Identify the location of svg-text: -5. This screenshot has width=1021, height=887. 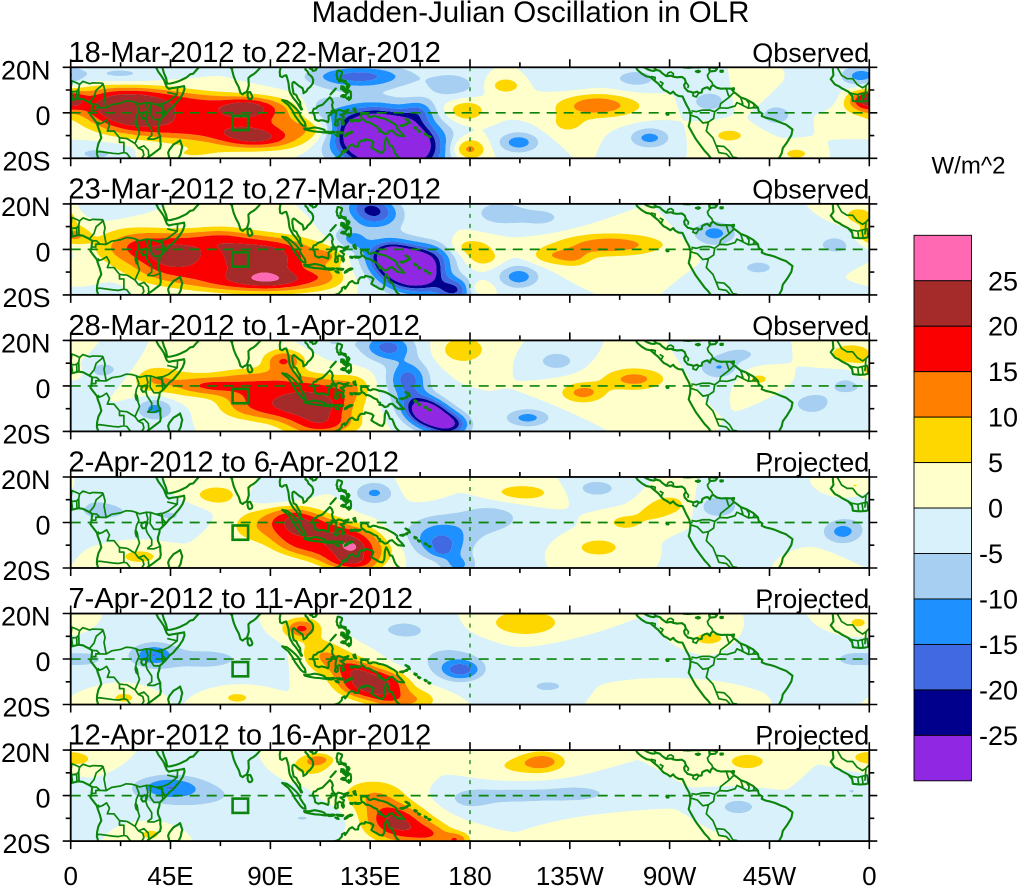
(991, 554).